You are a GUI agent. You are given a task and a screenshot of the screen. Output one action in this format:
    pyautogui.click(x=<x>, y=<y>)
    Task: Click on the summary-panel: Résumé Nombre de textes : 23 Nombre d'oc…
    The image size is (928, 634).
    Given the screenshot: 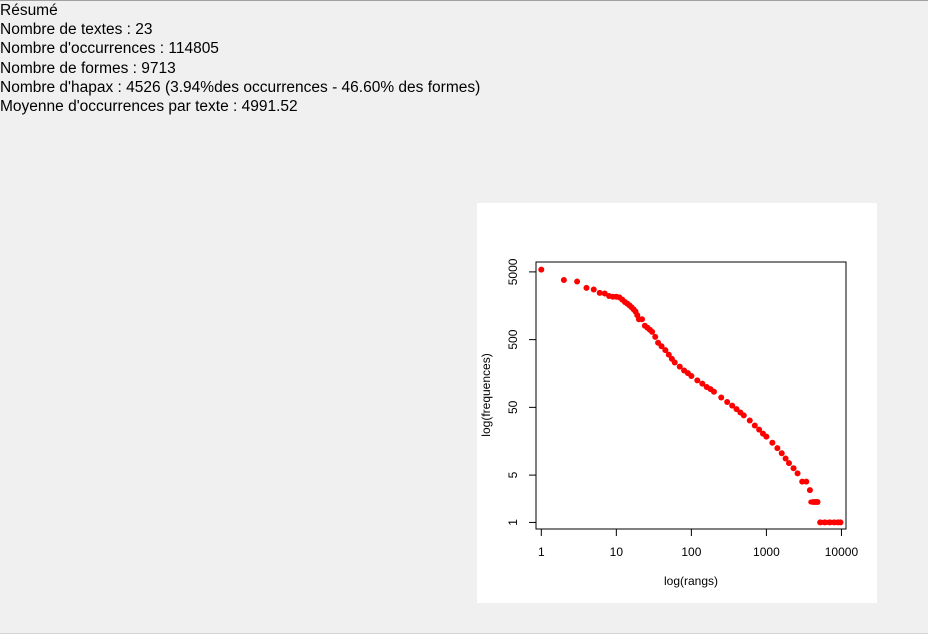 What is the action you would take?
    pyautogui.click(x=240, y=58)
    